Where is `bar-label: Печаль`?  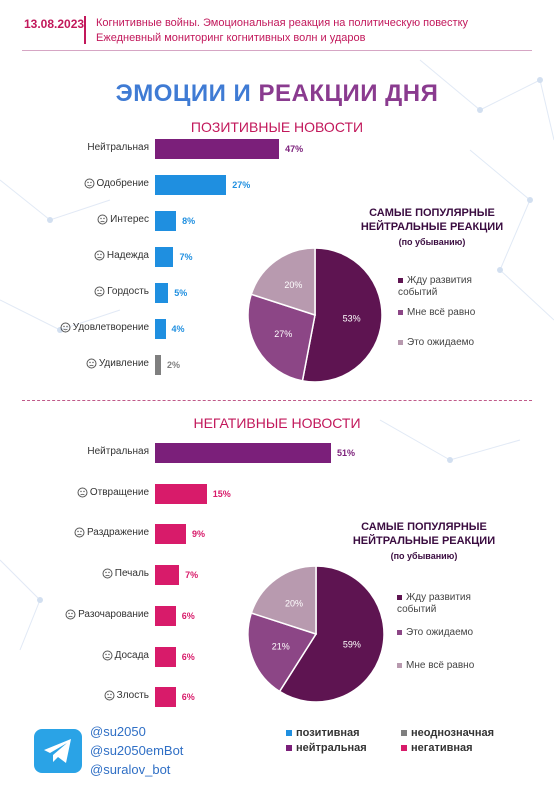 bar-label: Печаль is located at coordinates (79, 573).